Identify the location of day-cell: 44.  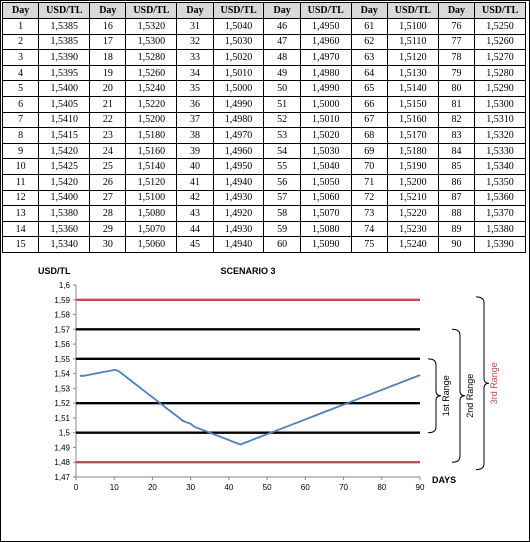
(195, 229).